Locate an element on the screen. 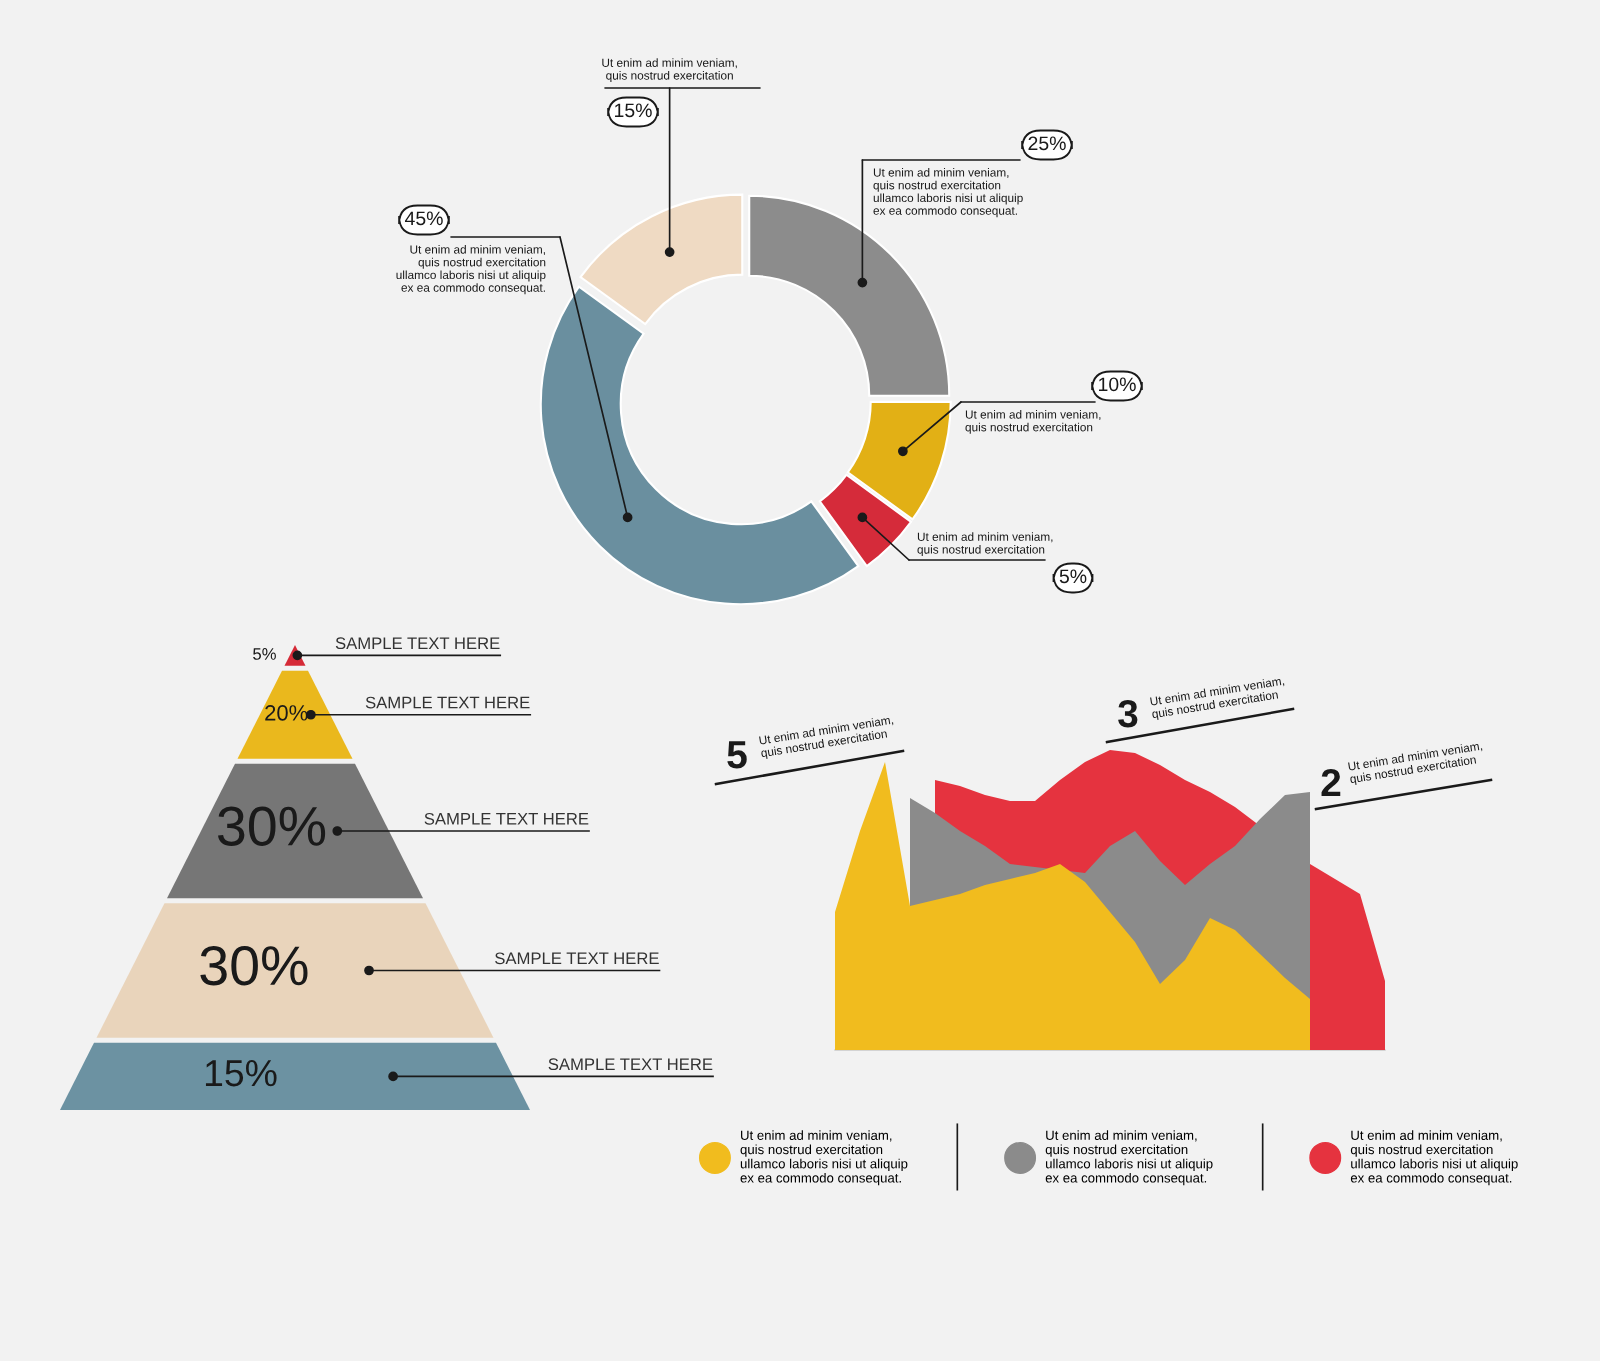  text: 5 is located at coordinates (737, 755).